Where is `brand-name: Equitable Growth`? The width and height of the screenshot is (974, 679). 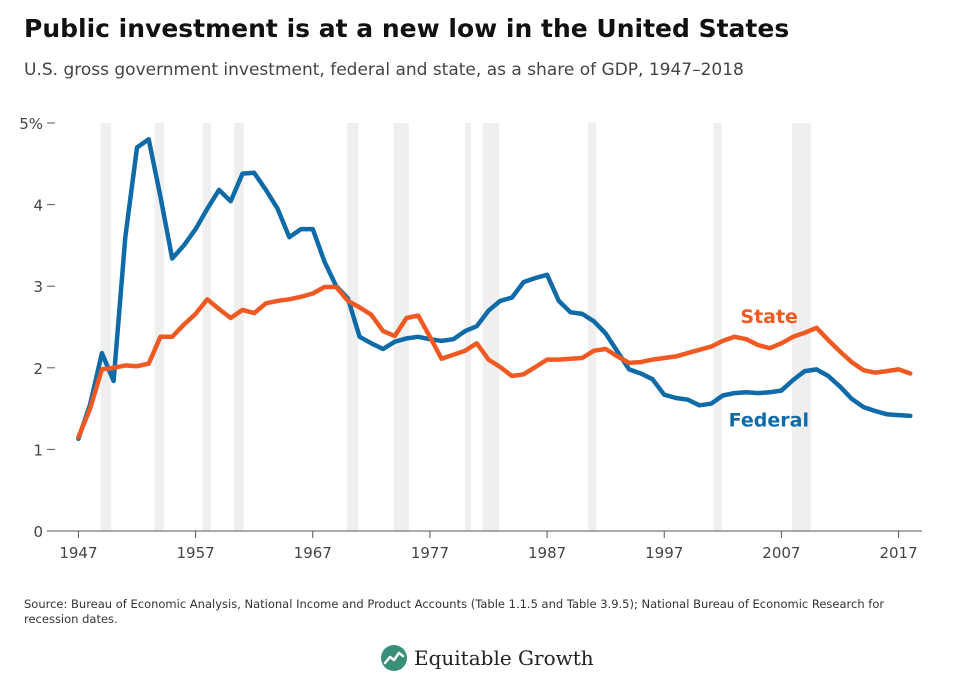 brand-name: Equitable Growth is located at coordinates (504, 658).